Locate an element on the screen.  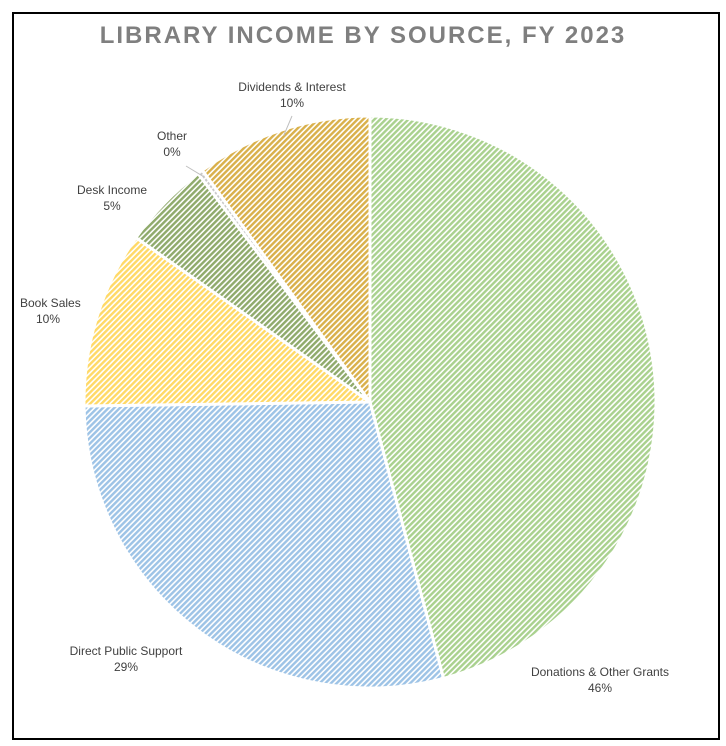
chart-title: LIBRARY INCOME BY SOURCE, FY 2023 is located at coordinates (363, 35).